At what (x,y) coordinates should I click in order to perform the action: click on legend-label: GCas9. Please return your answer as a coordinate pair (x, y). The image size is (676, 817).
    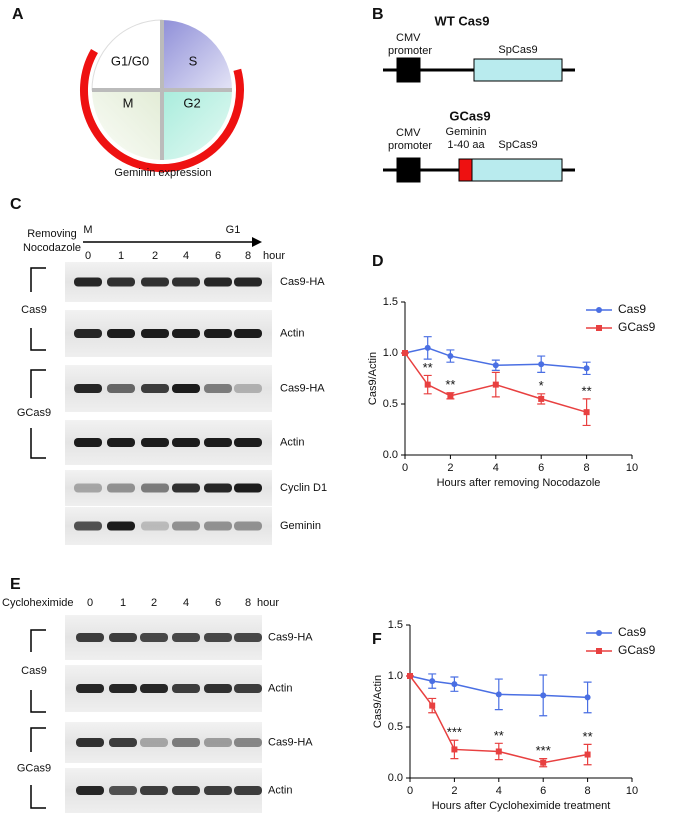
    Looking at the image, I should click on (637, 650).